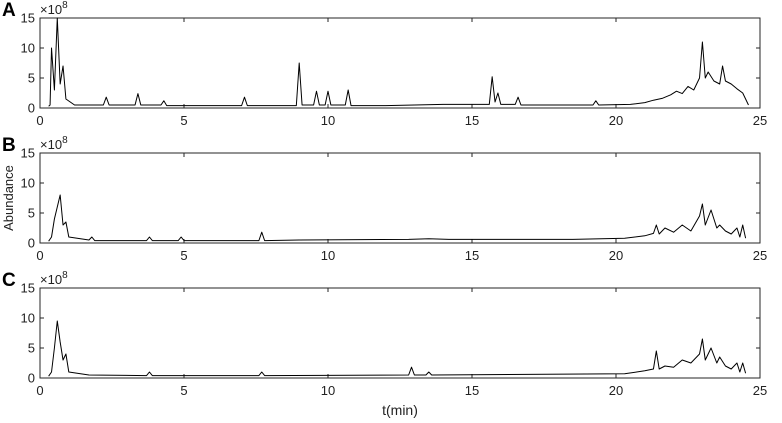  What do you see at coordinates (9, 280) in the screenshot?
I see `panel-label: C` at bounding box center [9, 280].